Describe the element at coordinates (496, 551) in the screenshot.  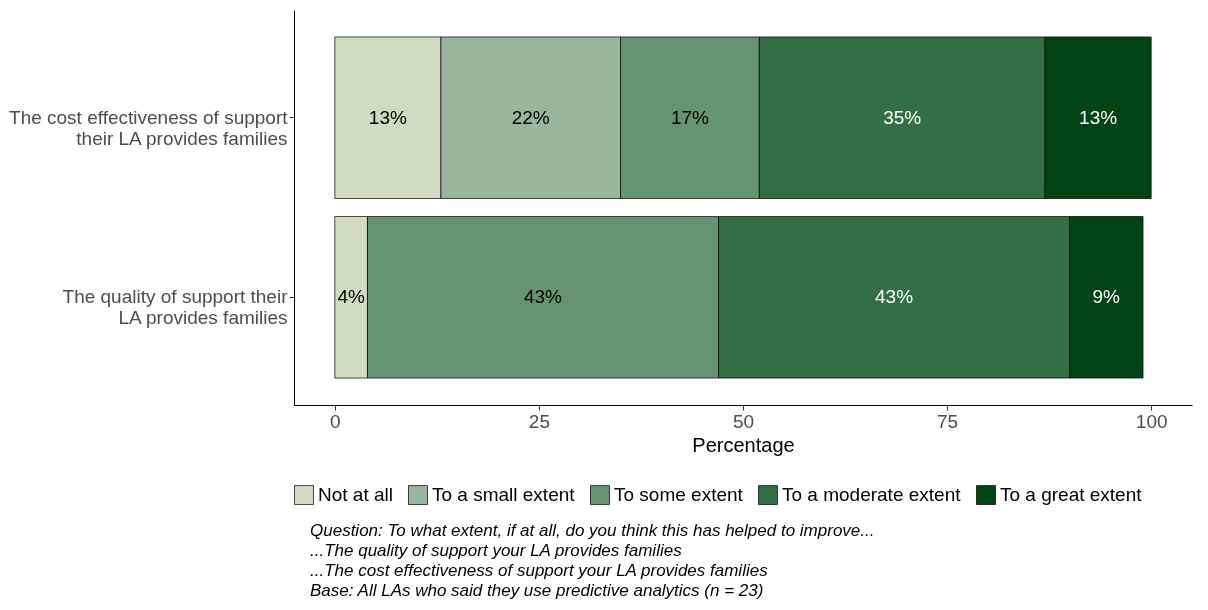
I see `text: ...The quality of support your LA provides families` at that location.